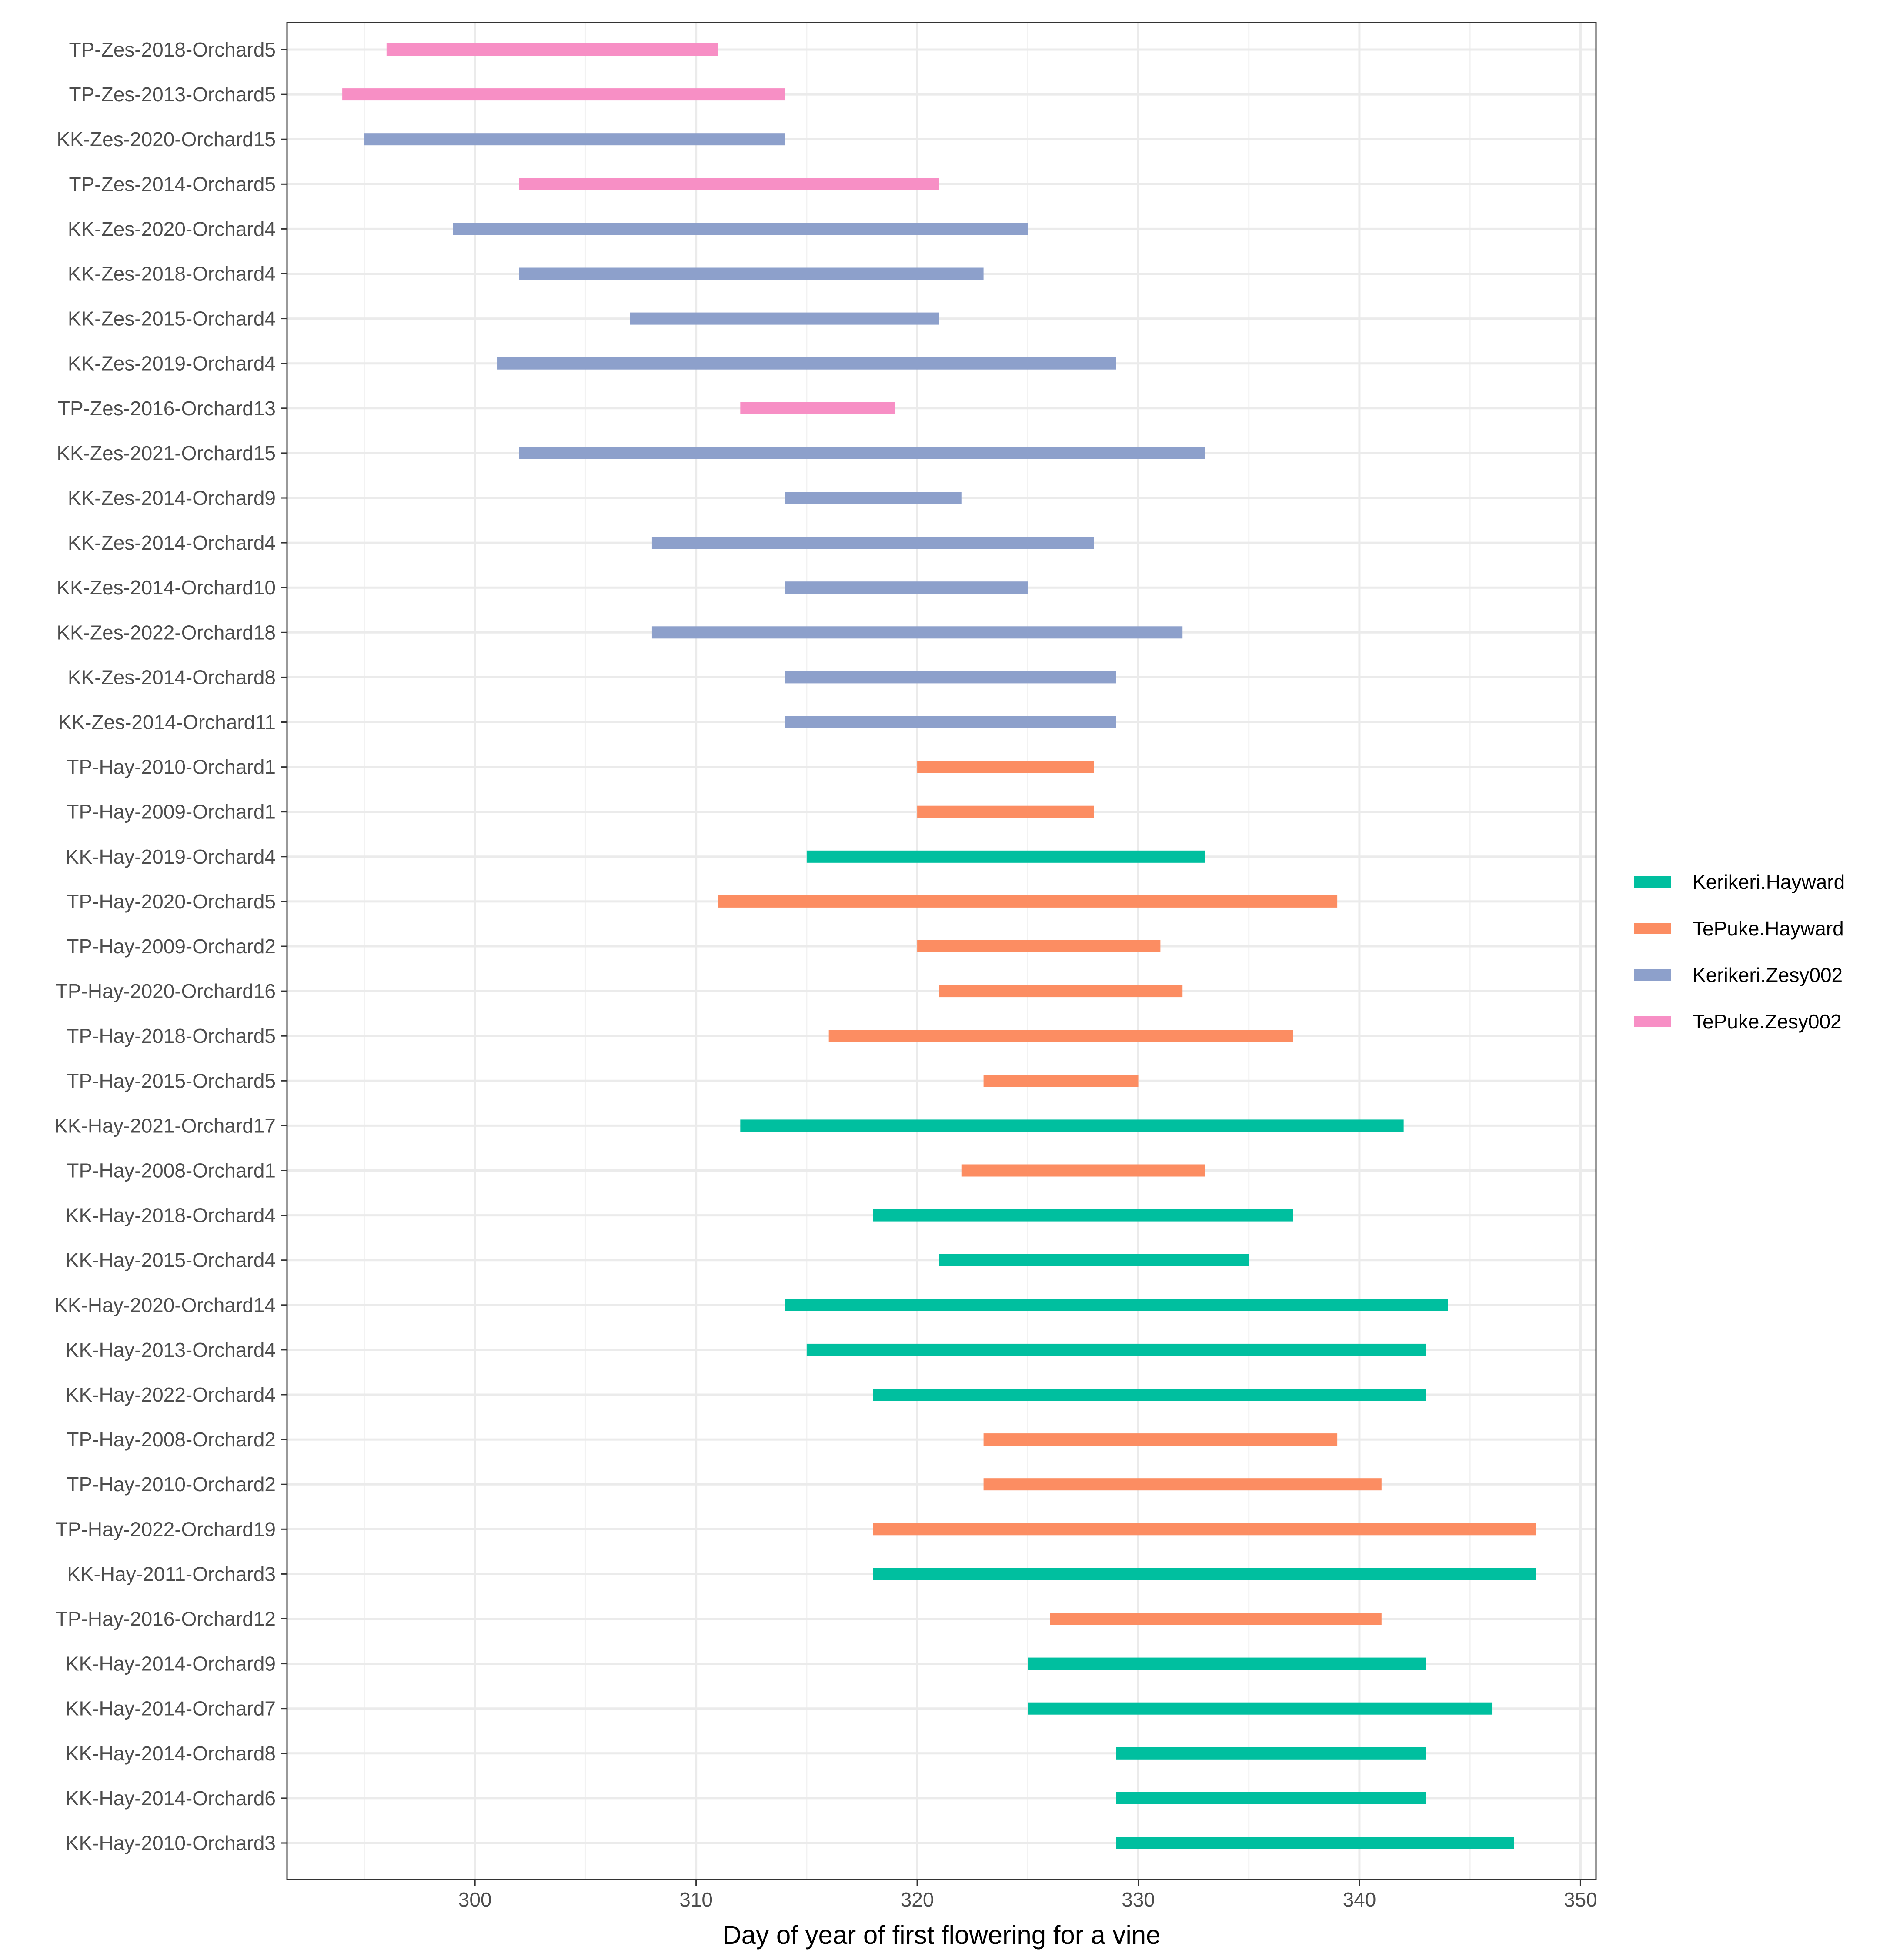 This screenshot has width=1900, height=1960. Describe the element at coordinates (172, 498) in the screenshot. I see `y-tick-label: KK-Zes-2014-Orchard9` at that location.